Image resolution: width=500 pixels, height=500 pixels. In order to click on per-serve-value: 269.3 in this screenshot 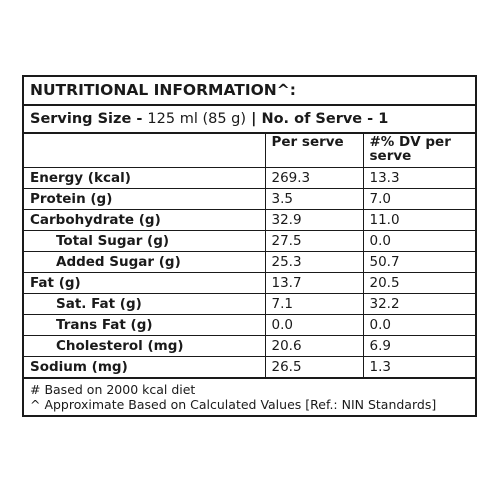, I will do `click(314, 177)`.